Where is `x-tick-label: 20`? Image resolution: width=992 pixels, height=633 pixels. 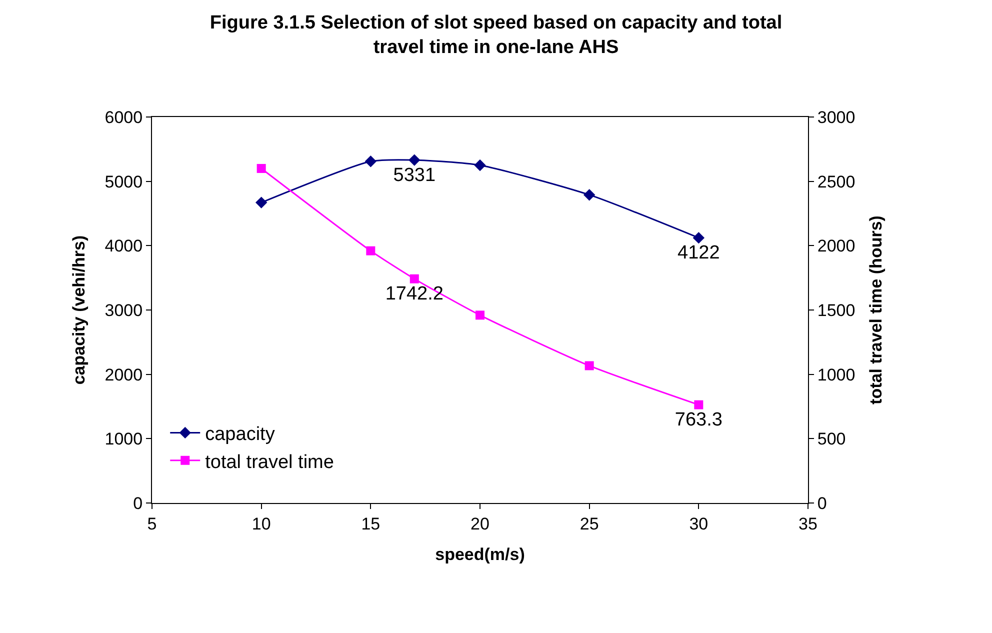 x-tick-label: 20 is located at coordinates (480, 524).